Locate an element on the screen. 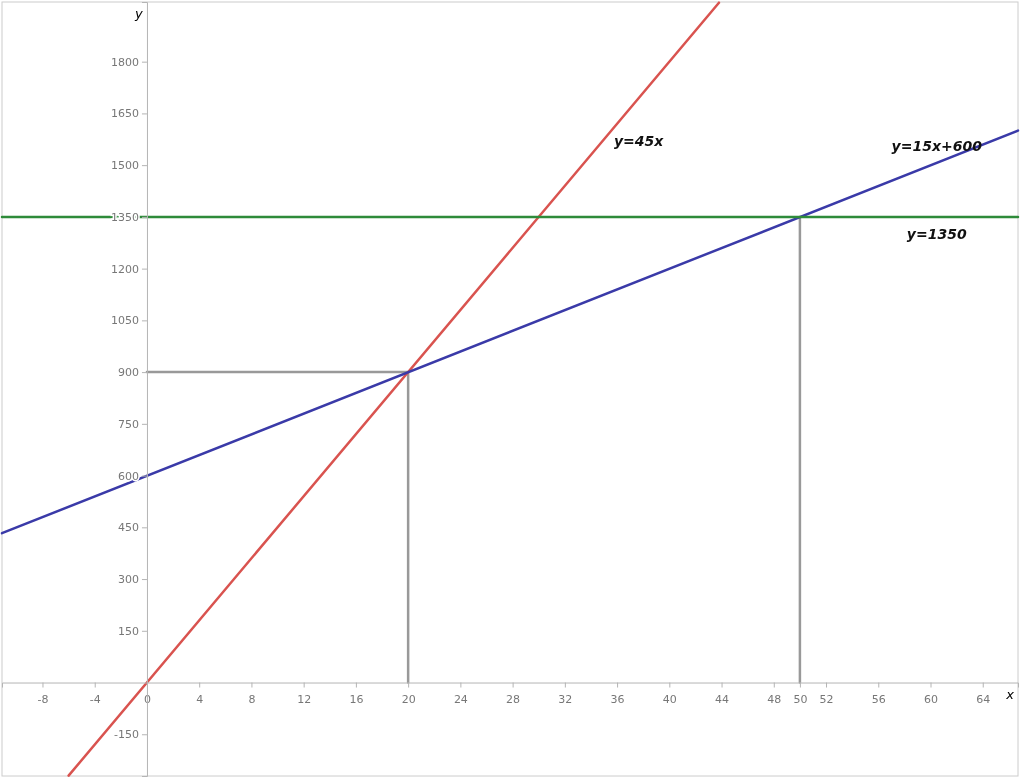 The width and height of the screenshot is (1020, 778). series-label: y=45x is located at coordinates (639, 140).